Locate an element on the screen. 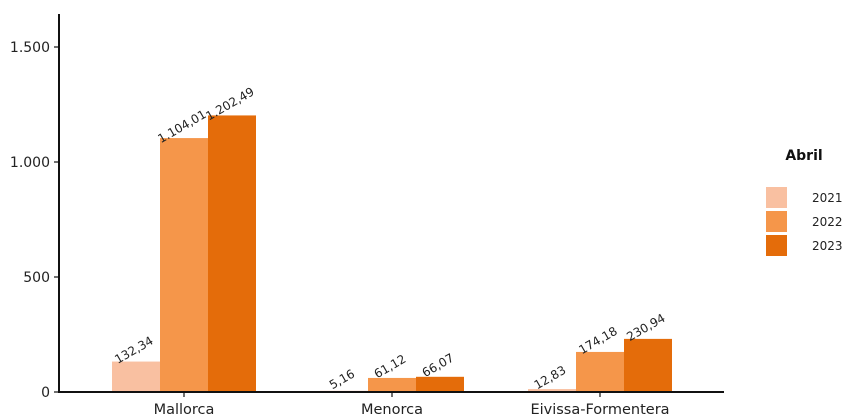 The width and height of the screenshot is (843, 417). data-label-eivissa-formentera-2021: 12,83 is located at coordinates (550, 377).